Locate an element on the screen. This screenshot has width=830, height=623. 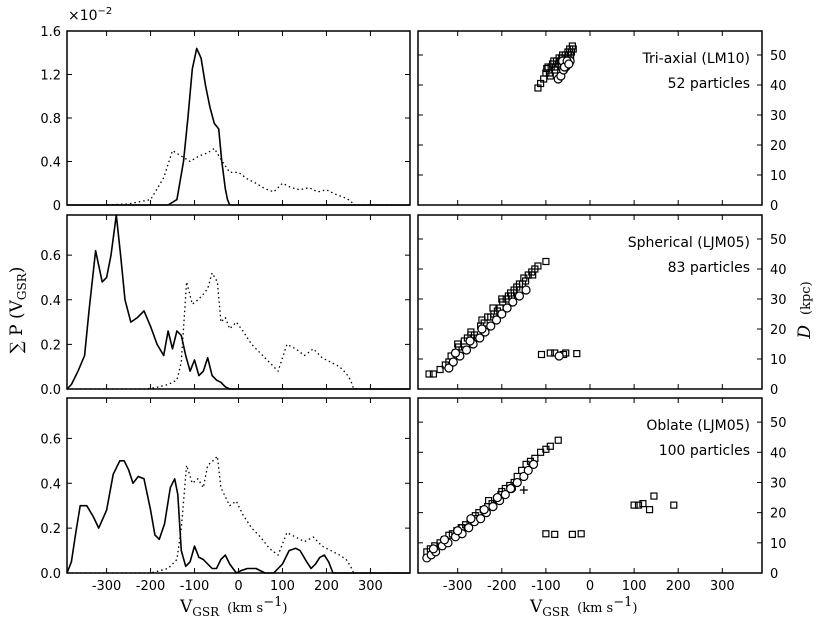
y-tick-label: 0.6 is located at coordinates (50, 256).